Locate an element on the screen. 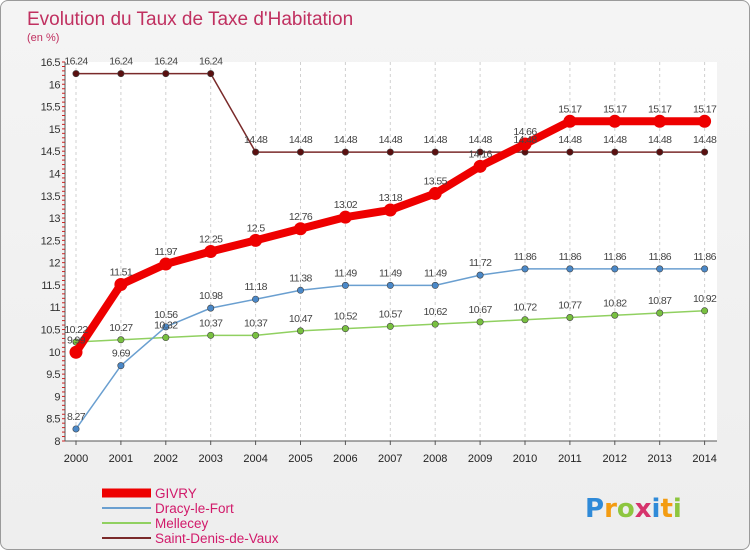 This screenshot has width=750, height=550. x-tick-label: 2005 is located at coordinates (300, 459).